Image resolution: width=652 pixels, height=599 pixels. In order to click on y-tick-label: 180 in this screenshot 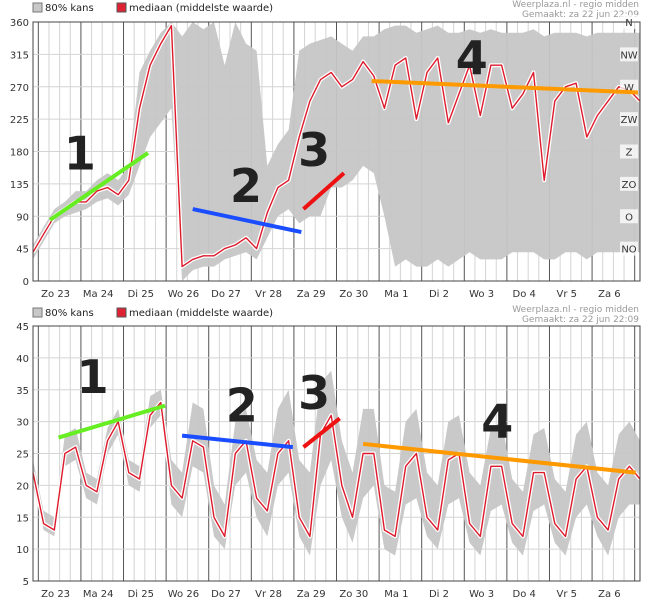, I will do `click(19, 153)`.